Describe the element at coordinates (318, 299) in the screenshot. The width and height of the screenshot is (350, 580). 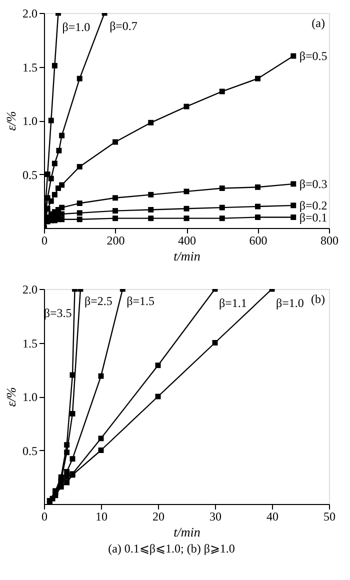
I see `annotation: (b)` at that location.